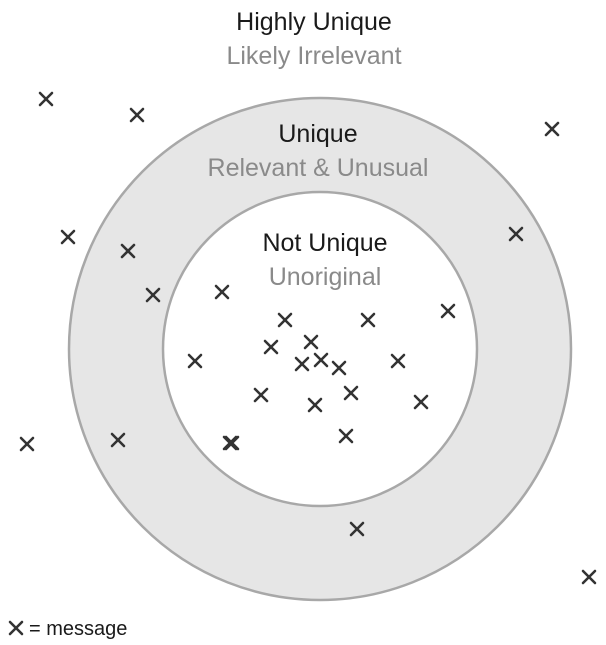  What do you see at coordinates (16, 628) in the screenshot?
I see `legend-message-marker` at bounding box center [16, 628].